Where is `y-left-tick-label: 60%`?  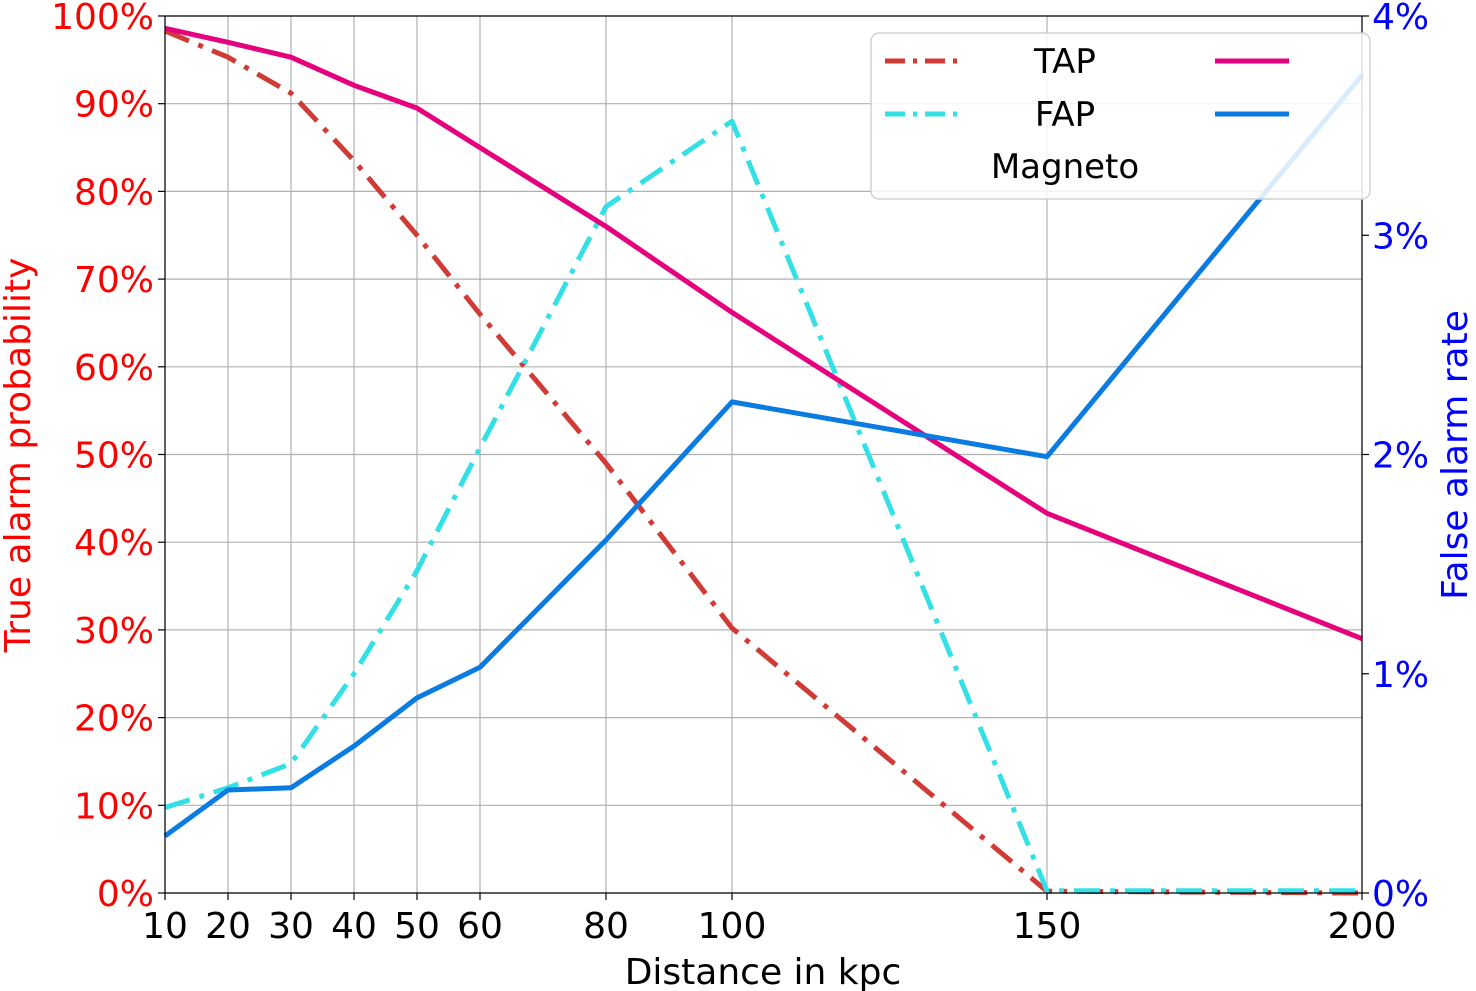 y-left-tick-label: 60% is located at coordinates (114, 368).